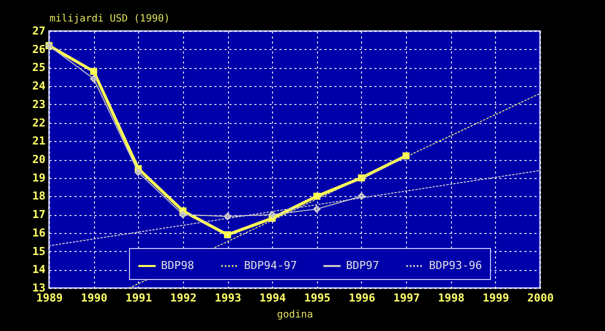 This screenshot has height=331, width=605. Describe the element at coordinates (39, 123) in the screenshot. I see `y-tick-label: 22` at that location.